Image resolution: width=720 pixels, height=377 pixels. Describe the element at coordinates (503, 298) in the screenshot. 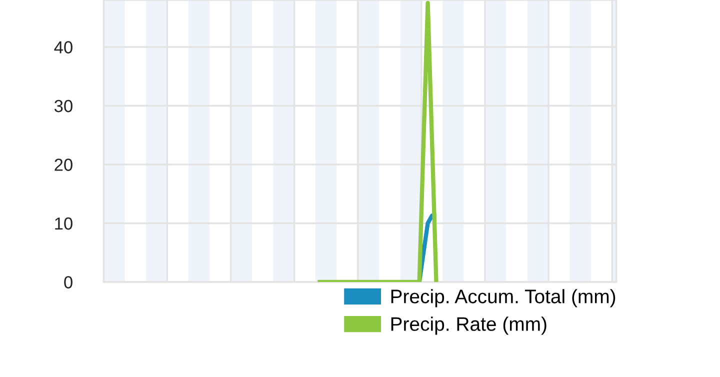

I see `legend-label: Precip. Accum. Total (mm)` at that location.